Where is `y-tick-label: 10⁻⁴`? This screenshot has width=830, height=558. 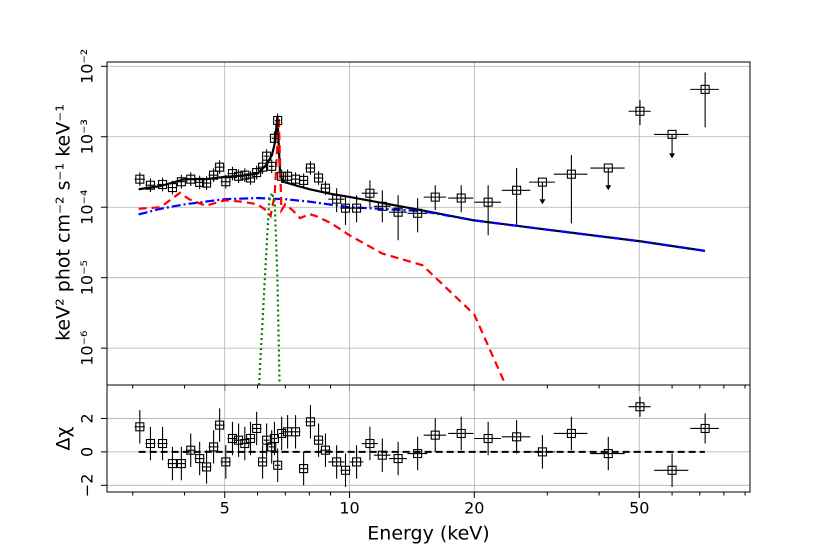
y-tick-label: 10⁻⁴ is located at coordinates (87, 207).